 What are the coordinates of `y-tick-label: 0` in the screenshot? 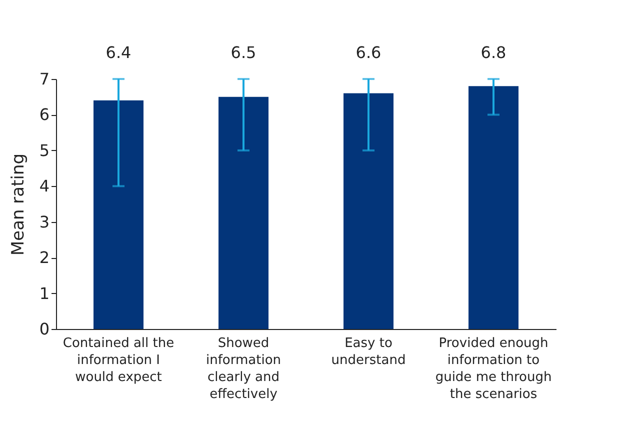 It's located at (44, 329).